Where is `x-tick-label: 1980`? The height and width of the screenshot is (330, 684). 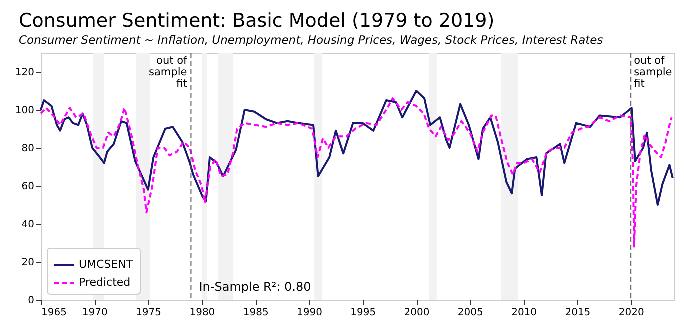
x-tick-label: 1980 is located at coordinates (203, 313).